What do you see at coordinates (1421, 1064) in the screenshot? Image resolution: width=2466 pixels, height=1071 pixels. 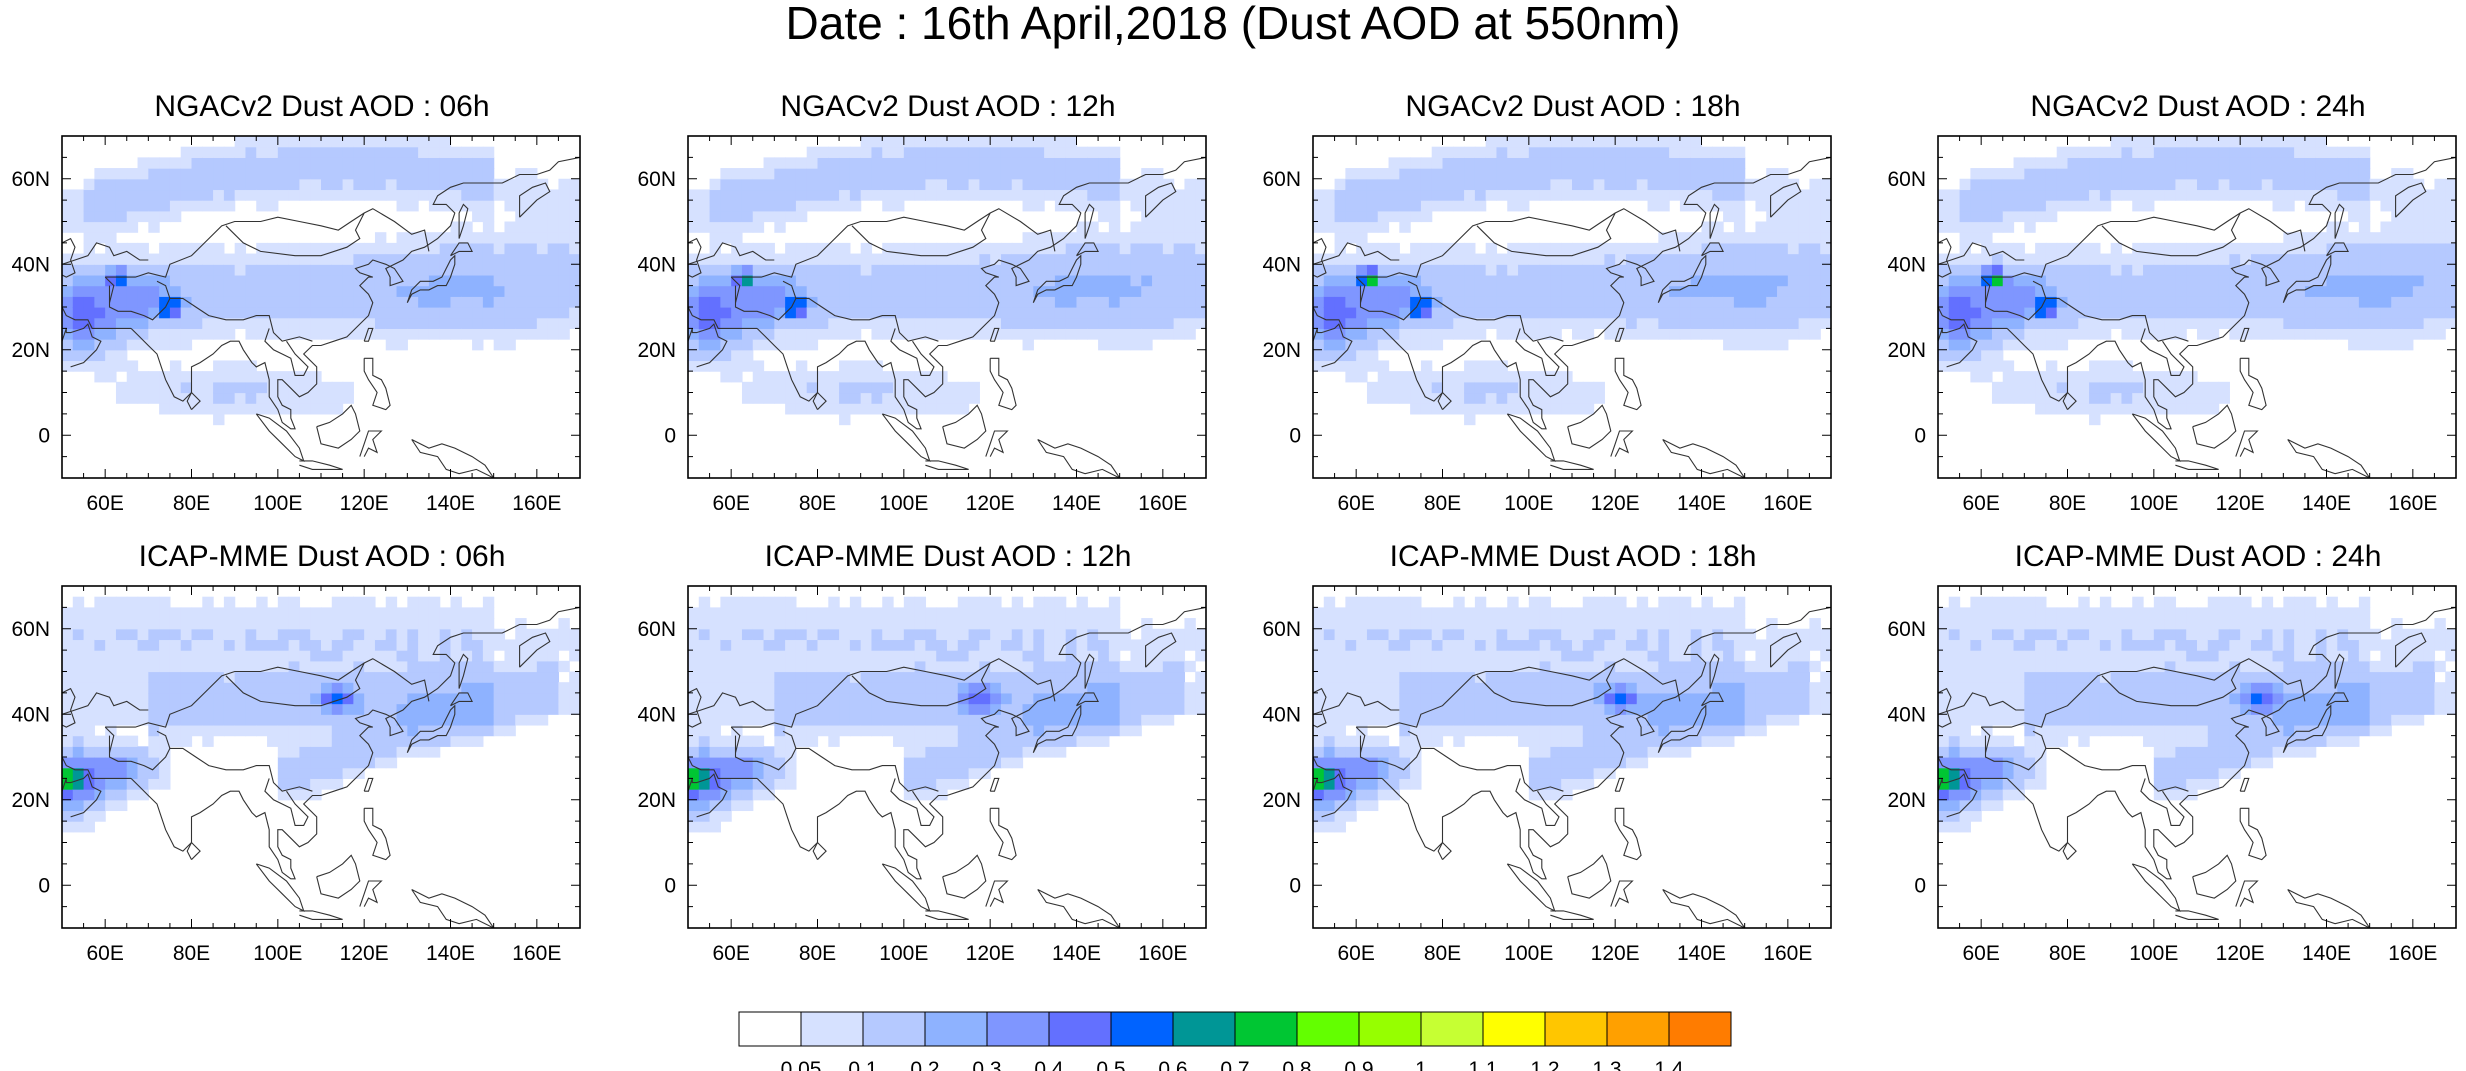 I see `colorbar-label: 1` at bounding box center [1421, 1064].